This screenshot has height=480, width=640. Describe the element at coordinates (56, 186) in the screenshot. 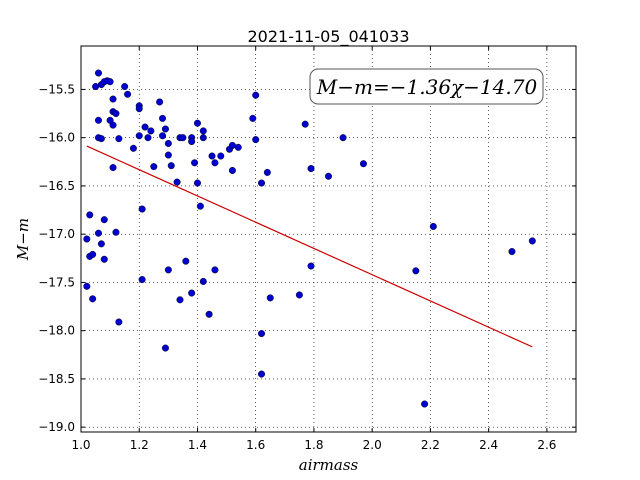

I see `y-tick-label: −16.5` at that location.